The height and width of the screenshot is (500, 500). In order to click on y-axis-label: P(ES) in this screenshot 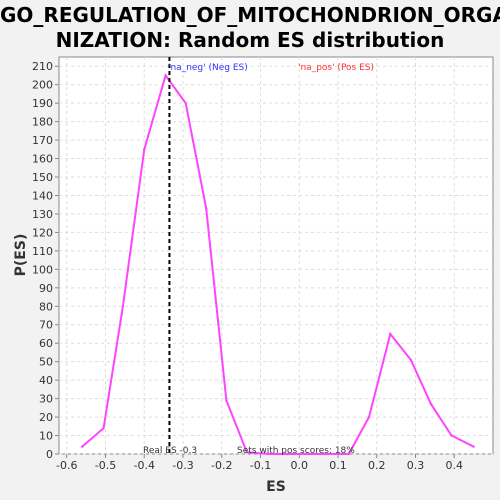, I will do `click(21, 255)`.